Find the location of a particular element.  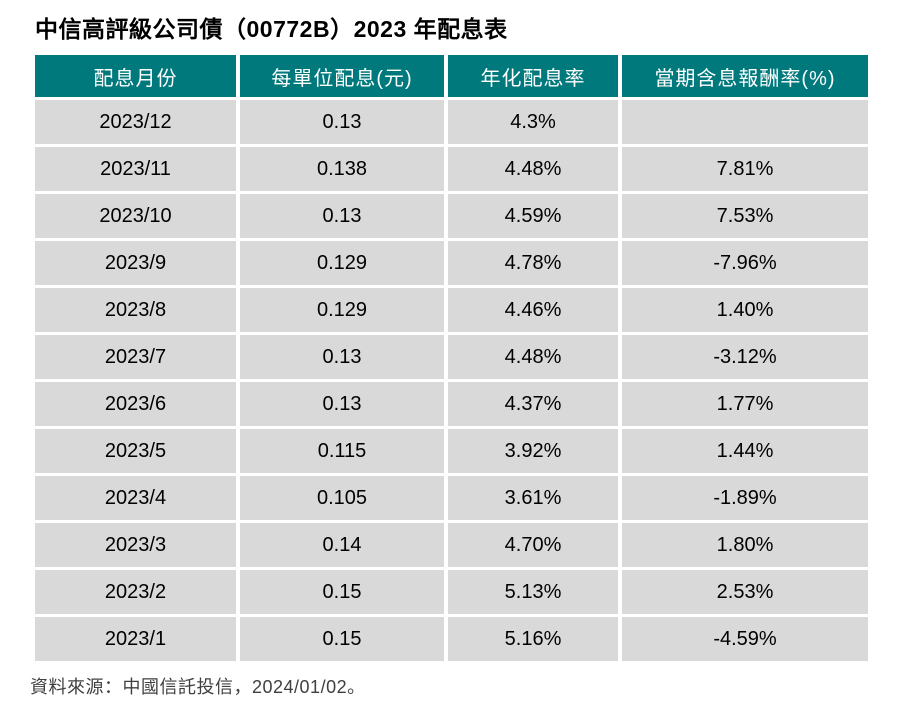

table-cell: 2.53% is located at coordinates (745, 592).